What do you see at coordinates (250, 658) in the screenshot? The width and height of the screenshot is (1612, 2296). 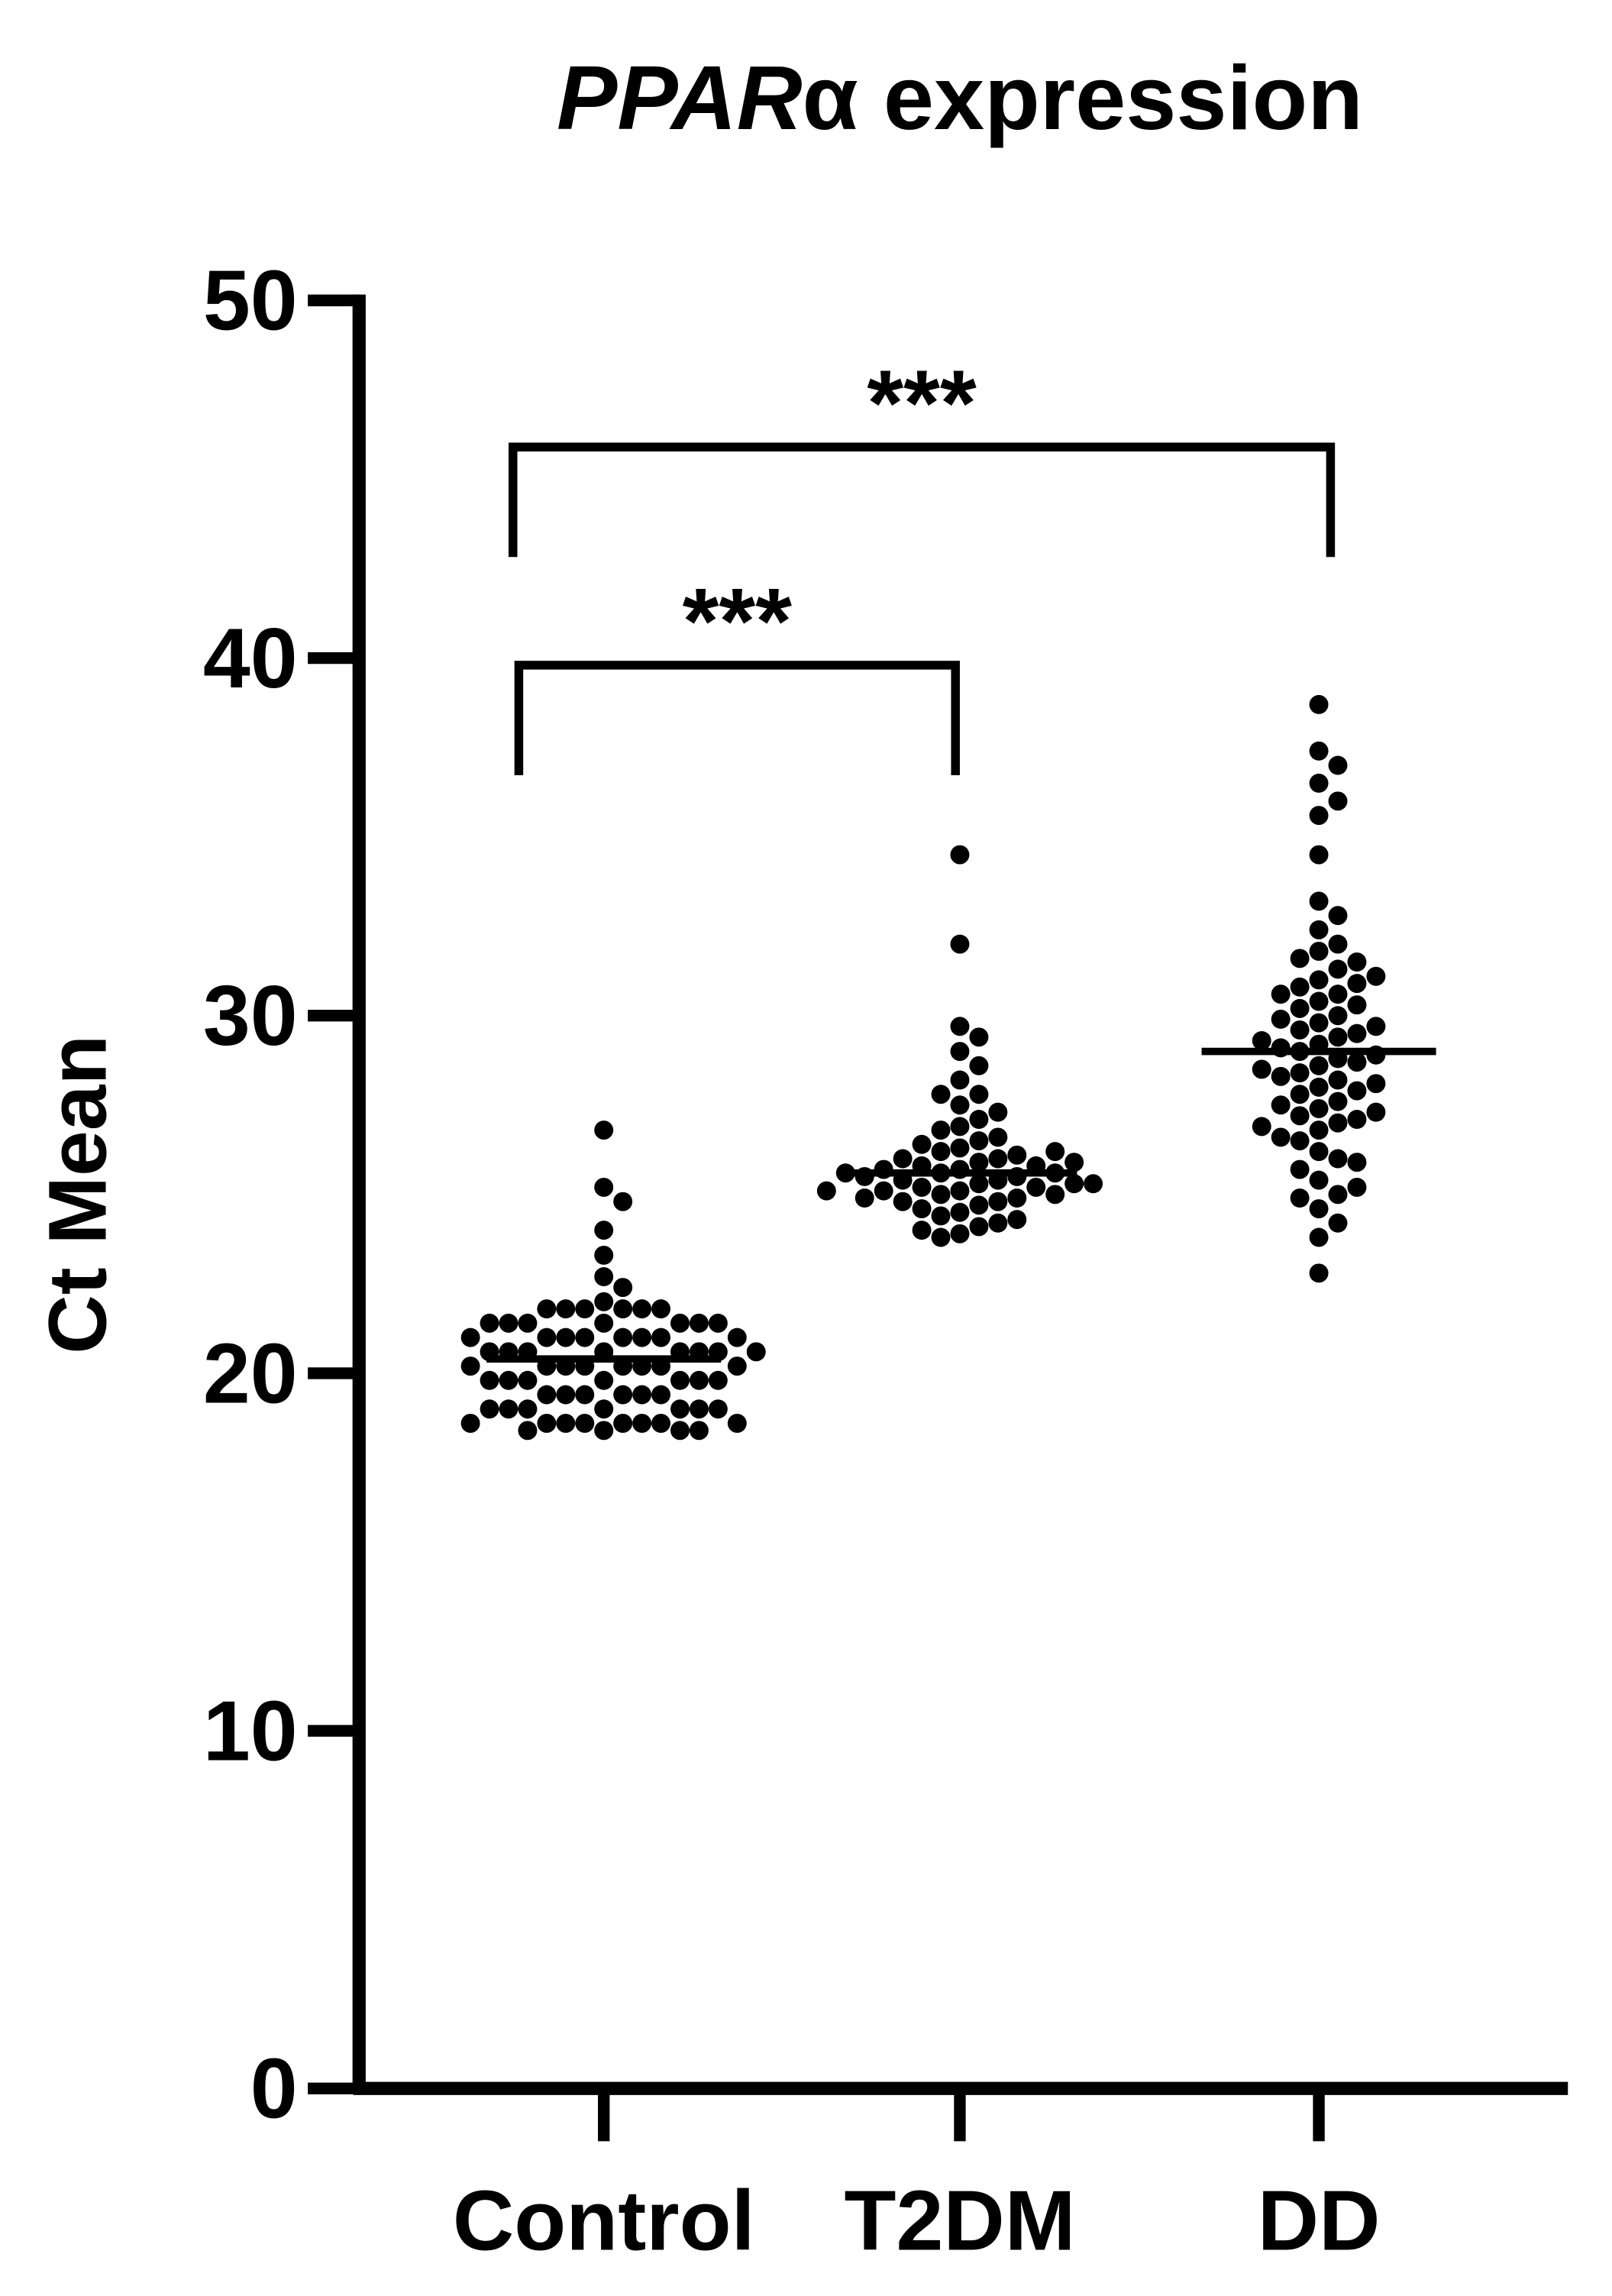 I see `y-tick-label: 40` at bounding box center [250, 658].